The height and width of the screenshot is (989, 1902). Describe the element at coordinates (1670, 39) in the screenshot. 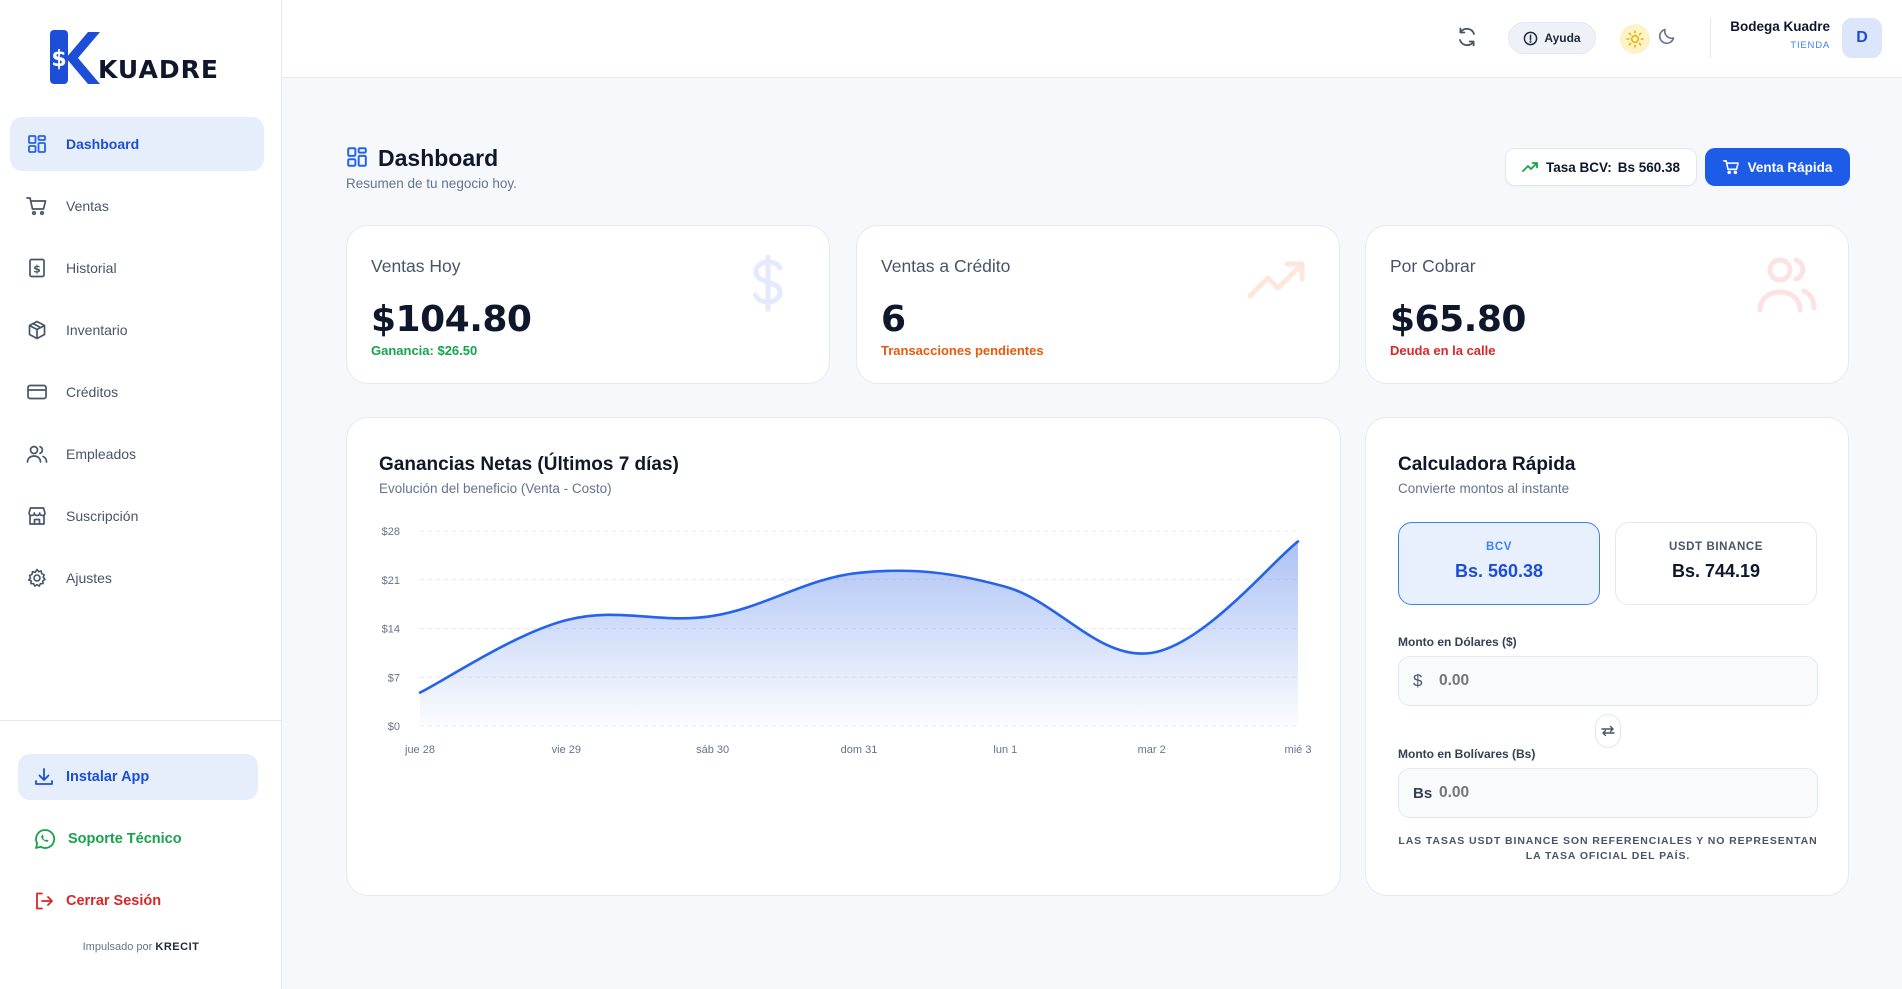

I see `moon-icon` at that location.